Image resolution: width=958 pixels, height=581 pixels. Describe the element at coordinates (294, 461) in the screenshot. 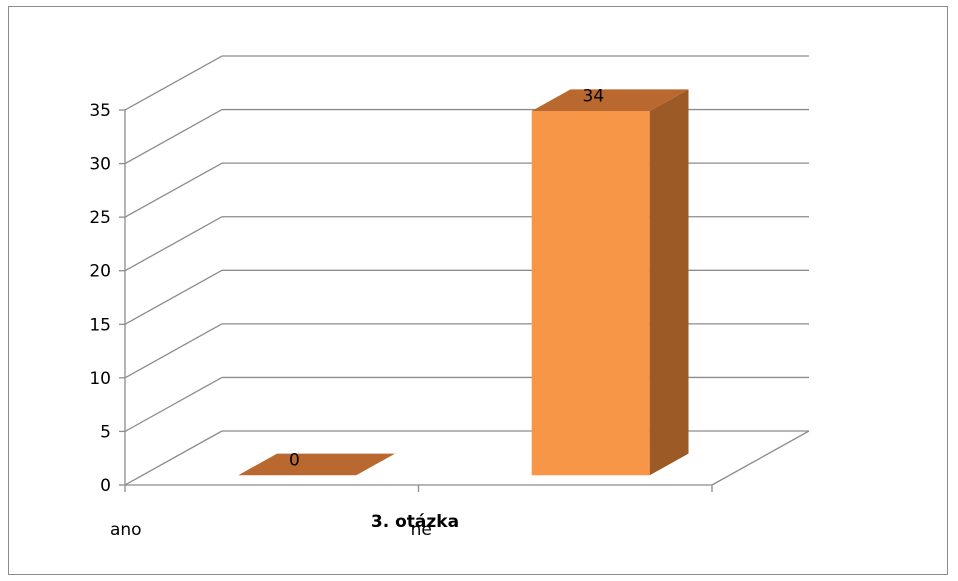

I see `data-label: 0` at that location.